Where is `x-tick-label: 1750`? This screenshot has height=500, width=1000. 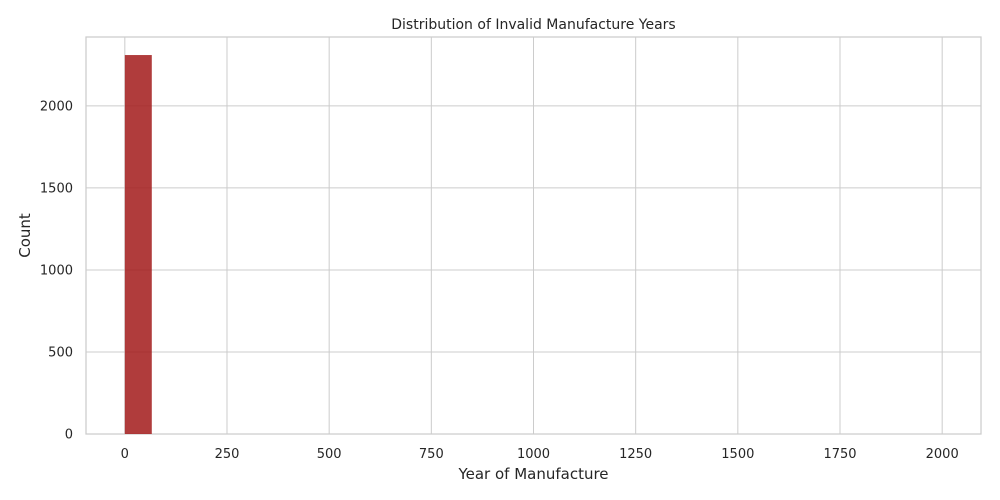 x-tick-label: 1750 is located at coordinates (839, 454).